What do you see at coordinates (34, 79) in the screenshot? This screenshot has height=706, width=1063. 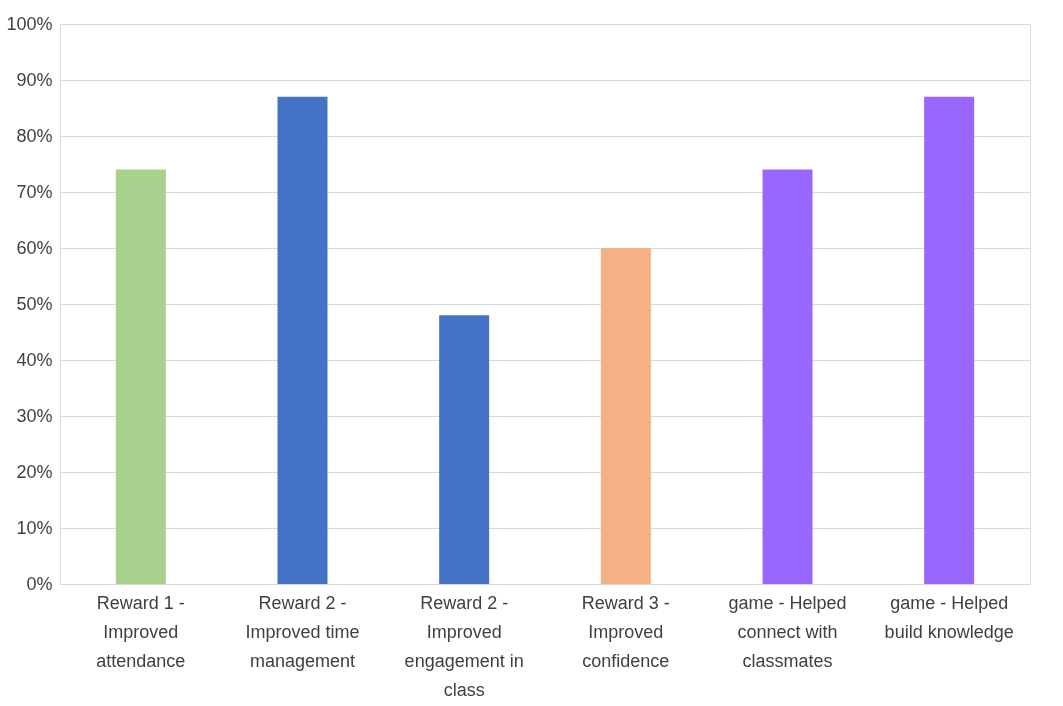 I see `y-tick-label: 90%` at bounding box center [34, 79].